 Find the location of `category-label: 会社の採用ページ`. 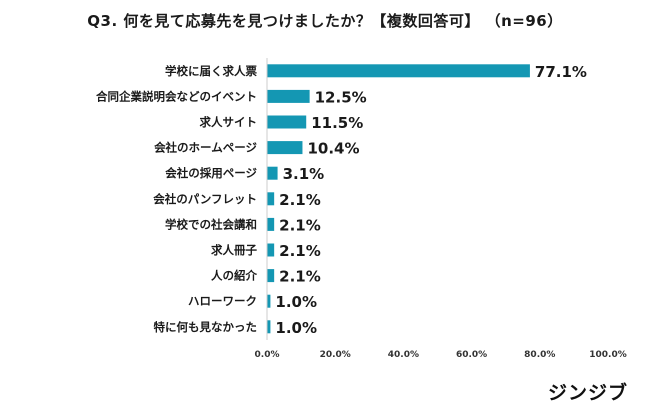

category-label: 会社の採用ページ is located at coordinates (210, 173).